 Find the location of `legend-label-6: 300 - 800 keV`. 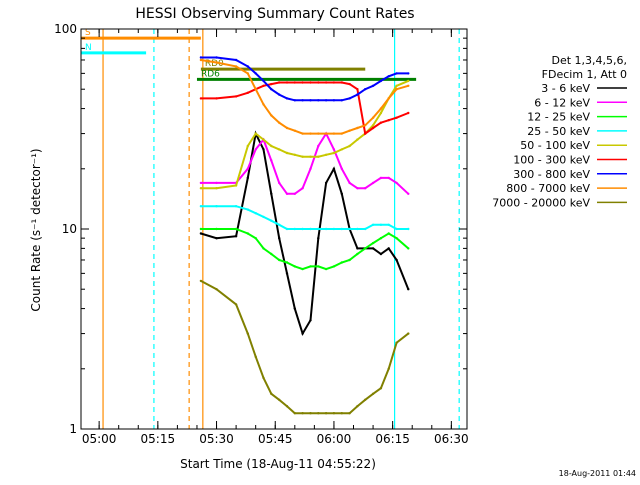

legend-label-6: 300 - 800 keV is located at coordinates (551, 174).